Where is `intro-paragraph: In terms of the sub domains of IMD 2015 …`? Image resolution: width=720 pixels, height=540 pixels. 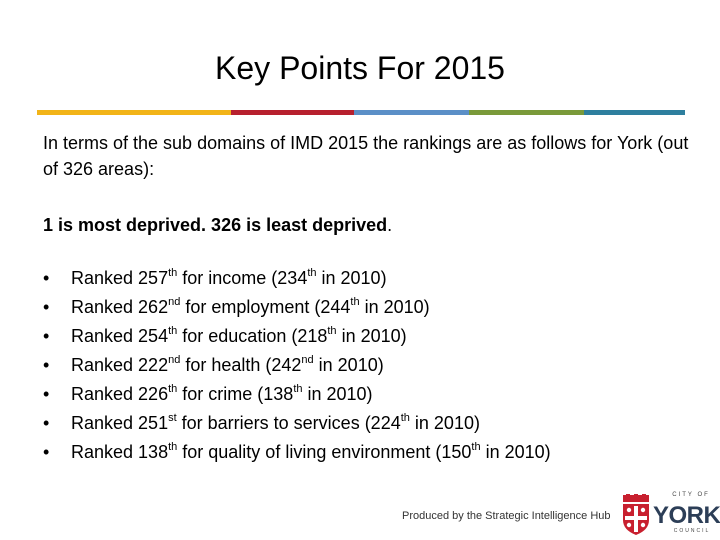 intro-paragraph: In terms of the sub domains of IMD 2015 … is located at coordinates (366, 156).